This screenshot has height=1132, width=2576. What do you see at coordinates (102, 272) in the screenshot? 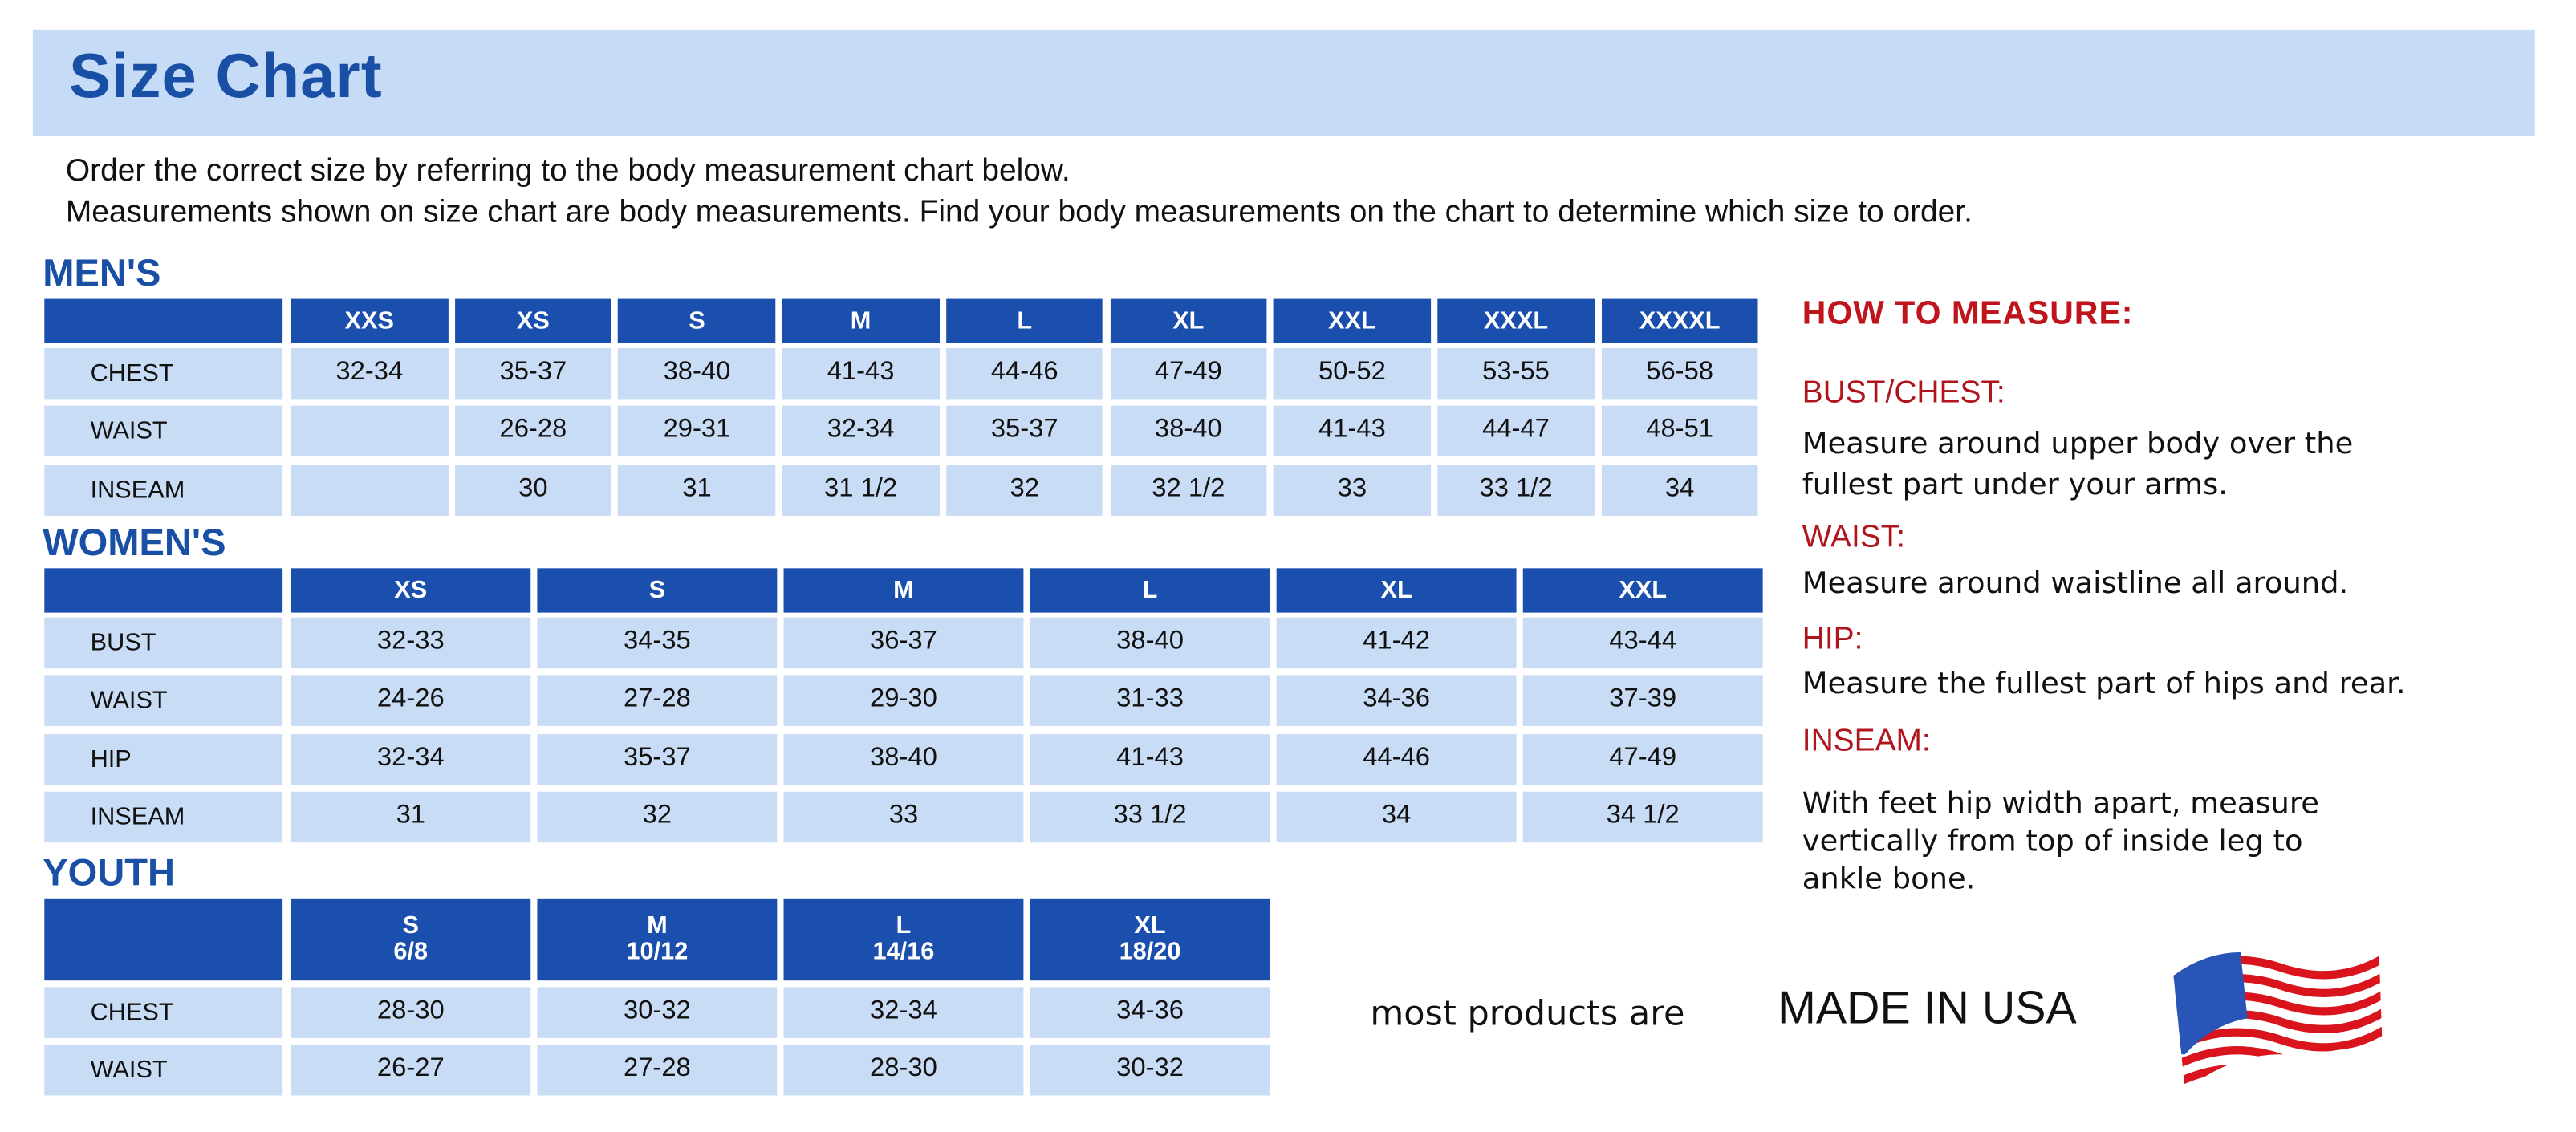
I see `mens-section-label: MEN'S` at bounding box center [102, 272].